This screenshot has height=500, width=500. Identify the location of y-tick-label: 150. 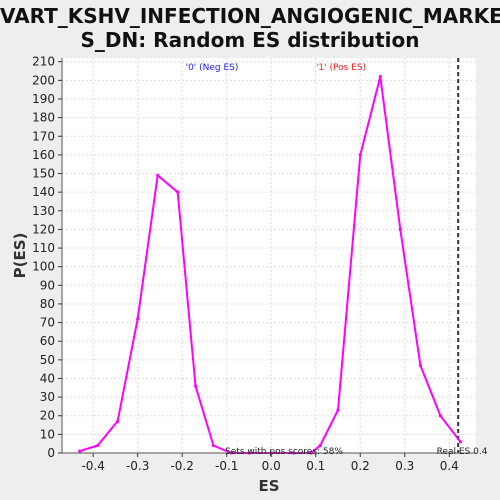
(43, 174).